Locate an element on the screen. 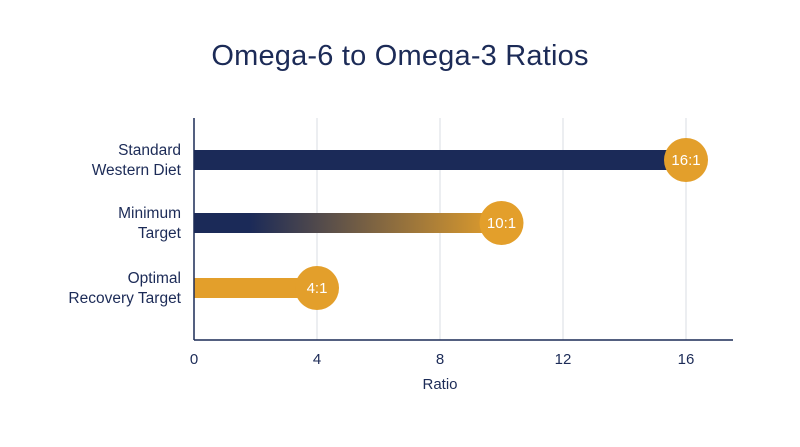  data-label: 4:1 is located at coordinates (317, 288).